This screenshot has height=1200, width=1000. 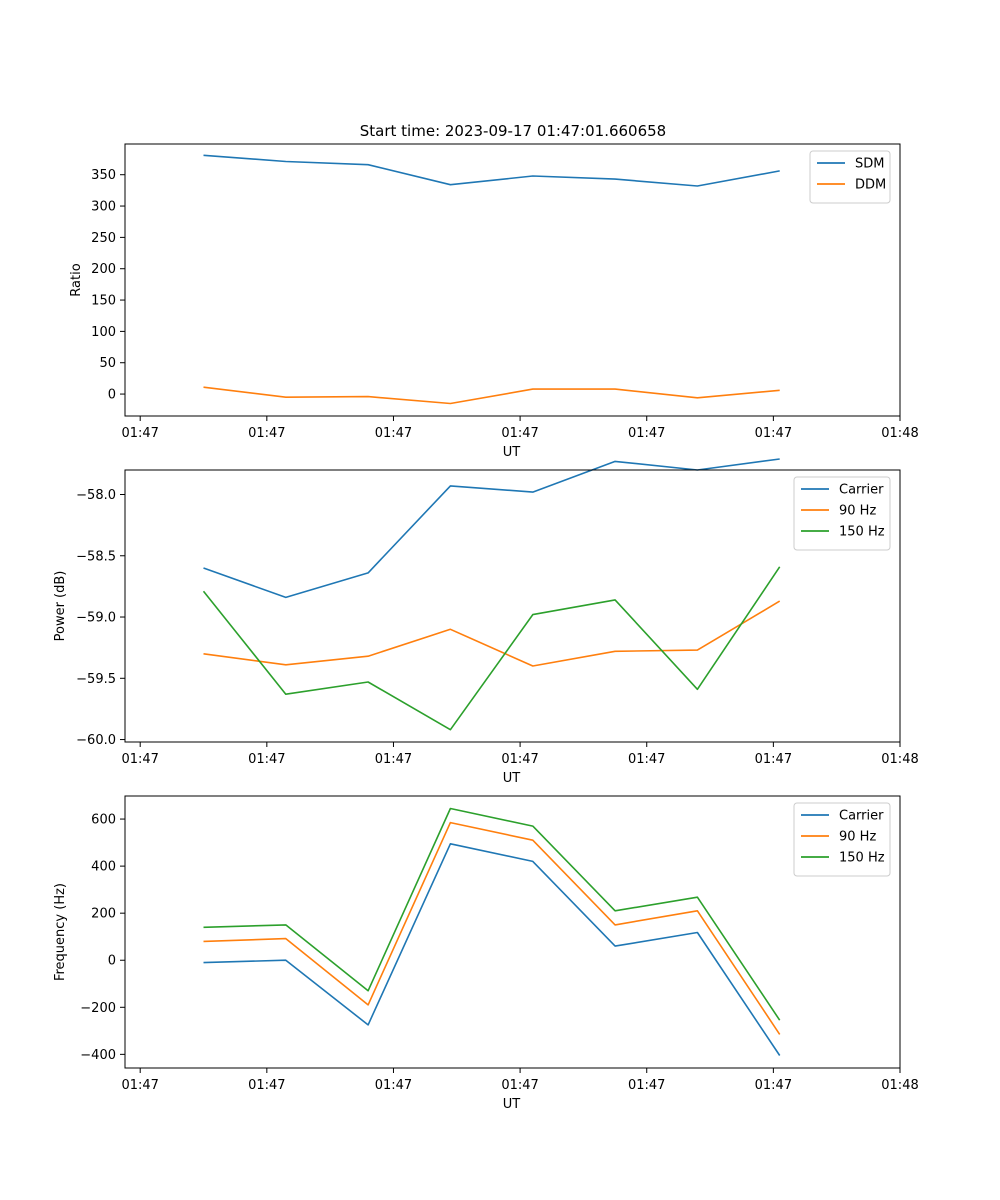 I want to click on y-tick-label: −58.5, so click(x=96, y=556).